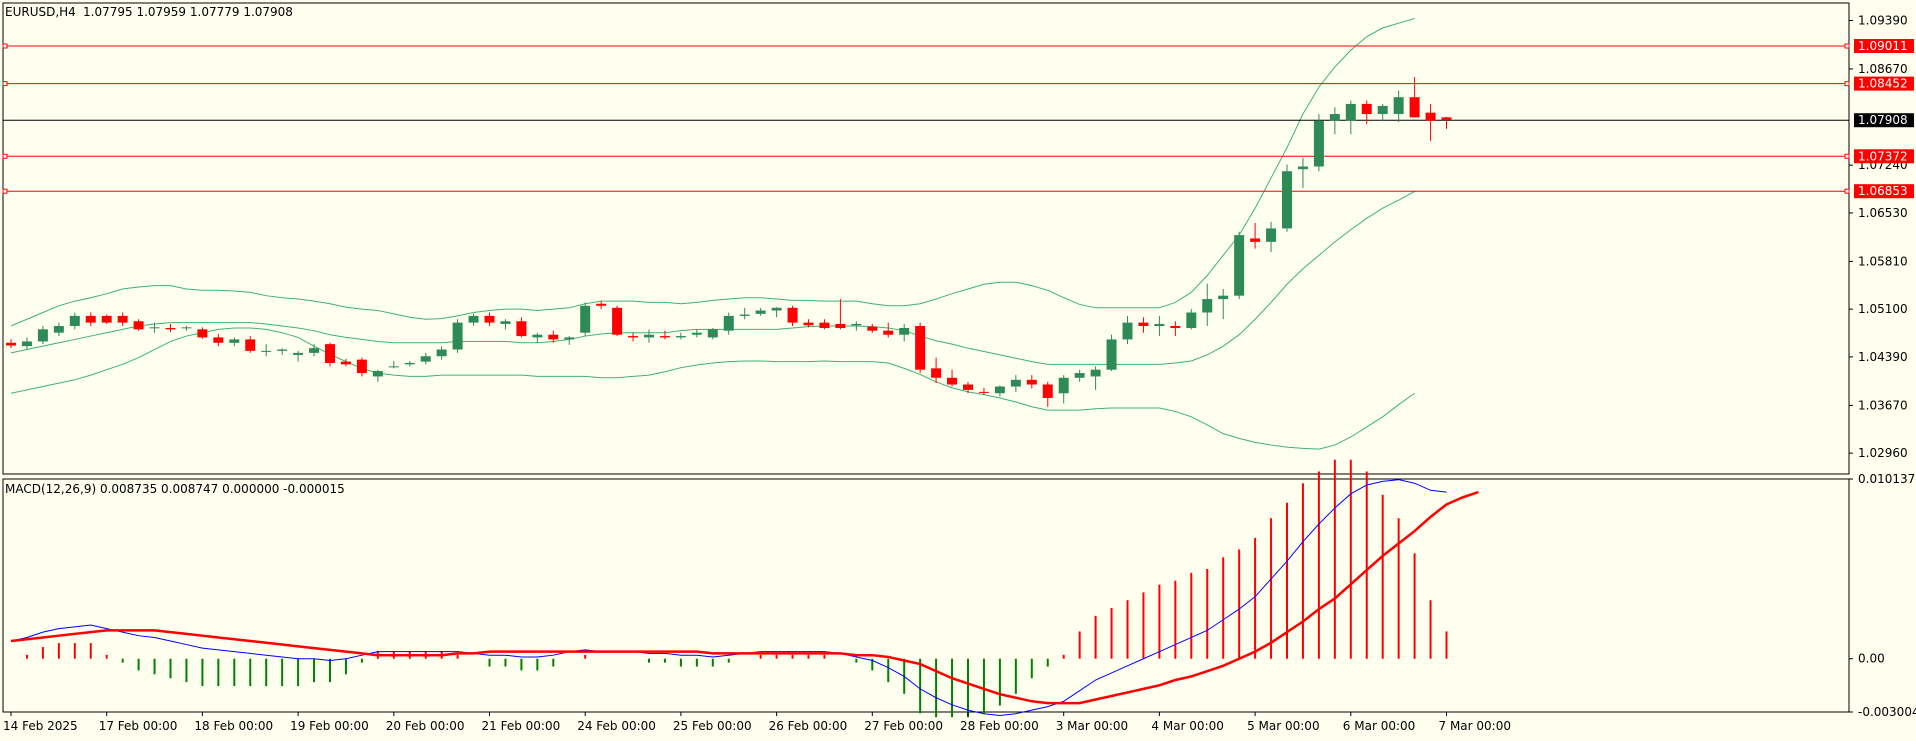  What do you see at coordinates (1884, 120) in the screenshot?
I see `current-price-label-bg` at bounding box center [1884, 120].